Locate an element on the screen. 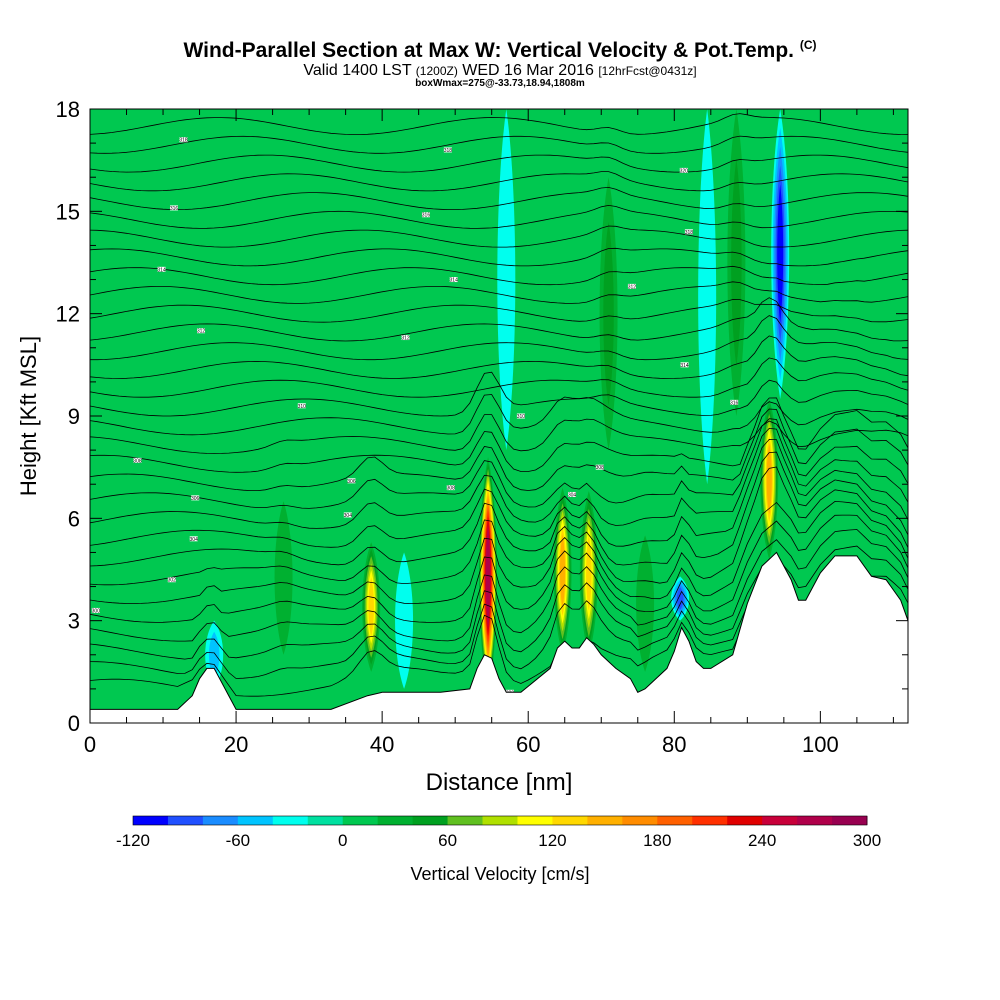  theta-contour-label: 302 is located at coordinates (172, 581).